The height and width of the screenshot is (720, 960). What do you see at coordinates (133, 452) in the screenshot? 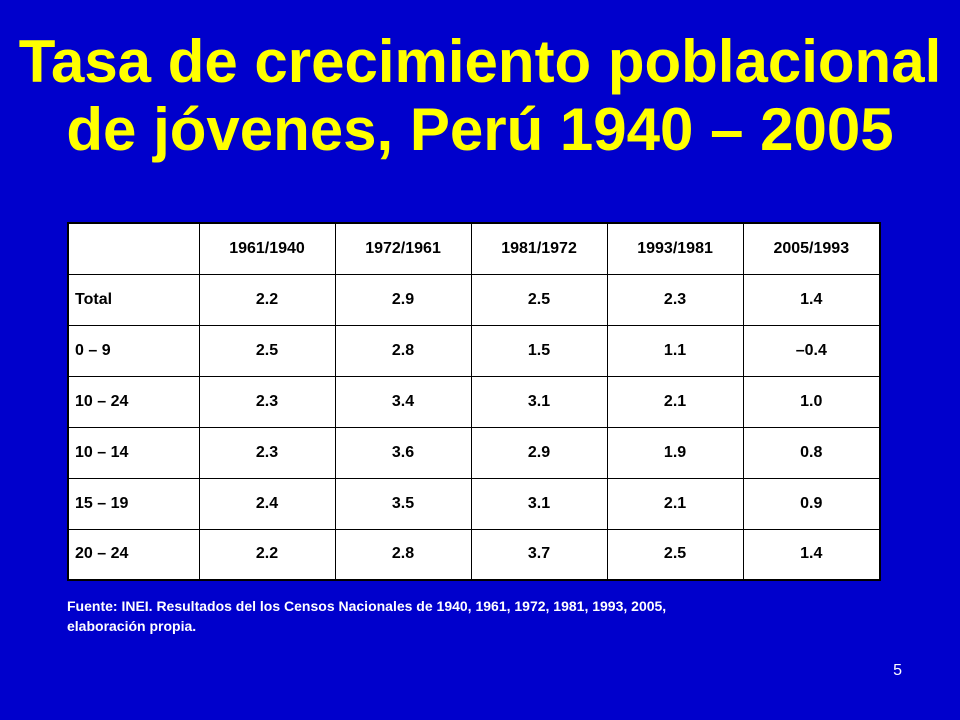
I see `row-label: 10 – 14` at bounding box center [133, 452].